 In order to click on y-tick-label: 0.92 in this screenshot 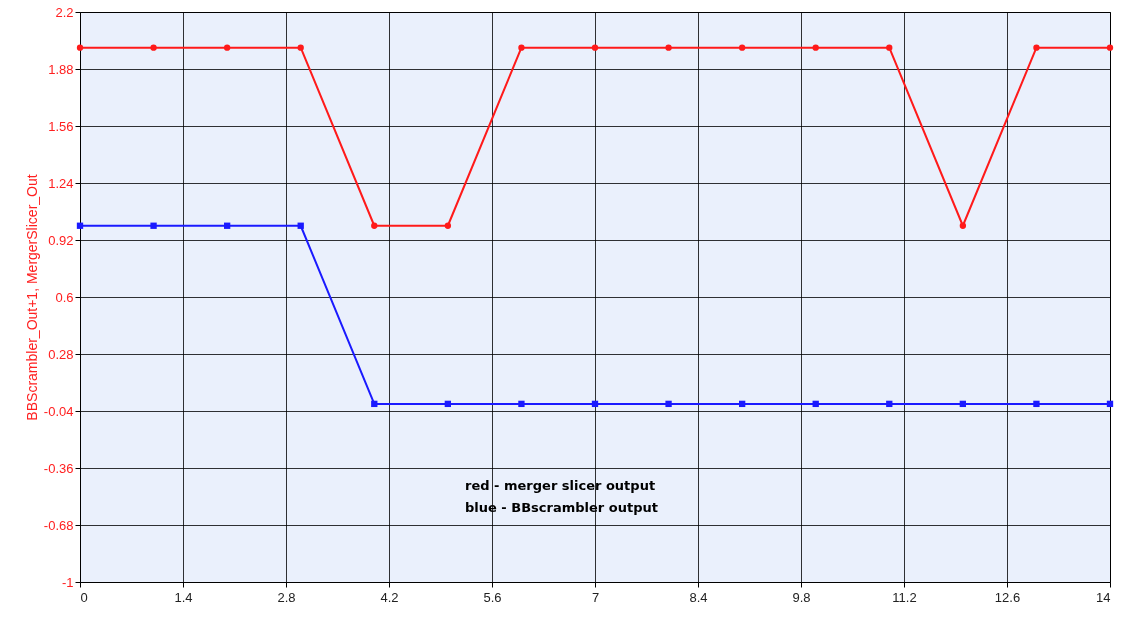, I will do `click(61, 240)`.